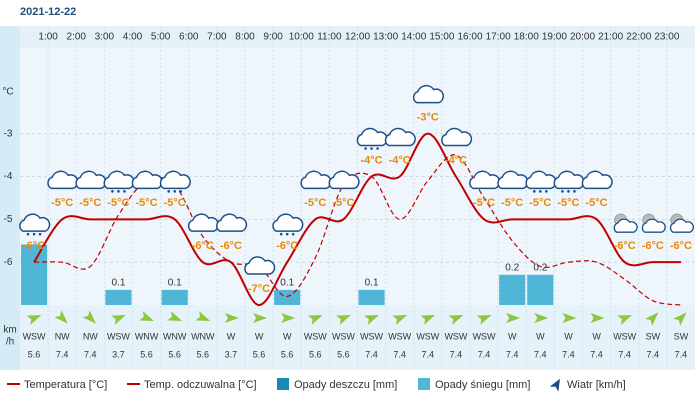 Image resolution: width=695 pixels, height=408 pixels. I want to click on wind-unit: /h, so click(10, 342).